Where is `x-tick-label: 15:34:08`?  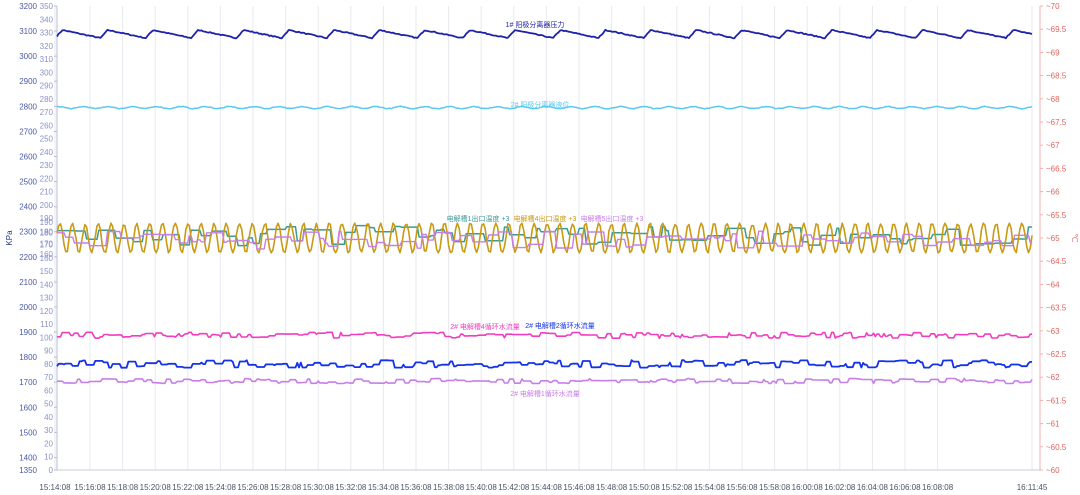 x-tick-label: 15:34:08 is located at coordinates (384, 487).